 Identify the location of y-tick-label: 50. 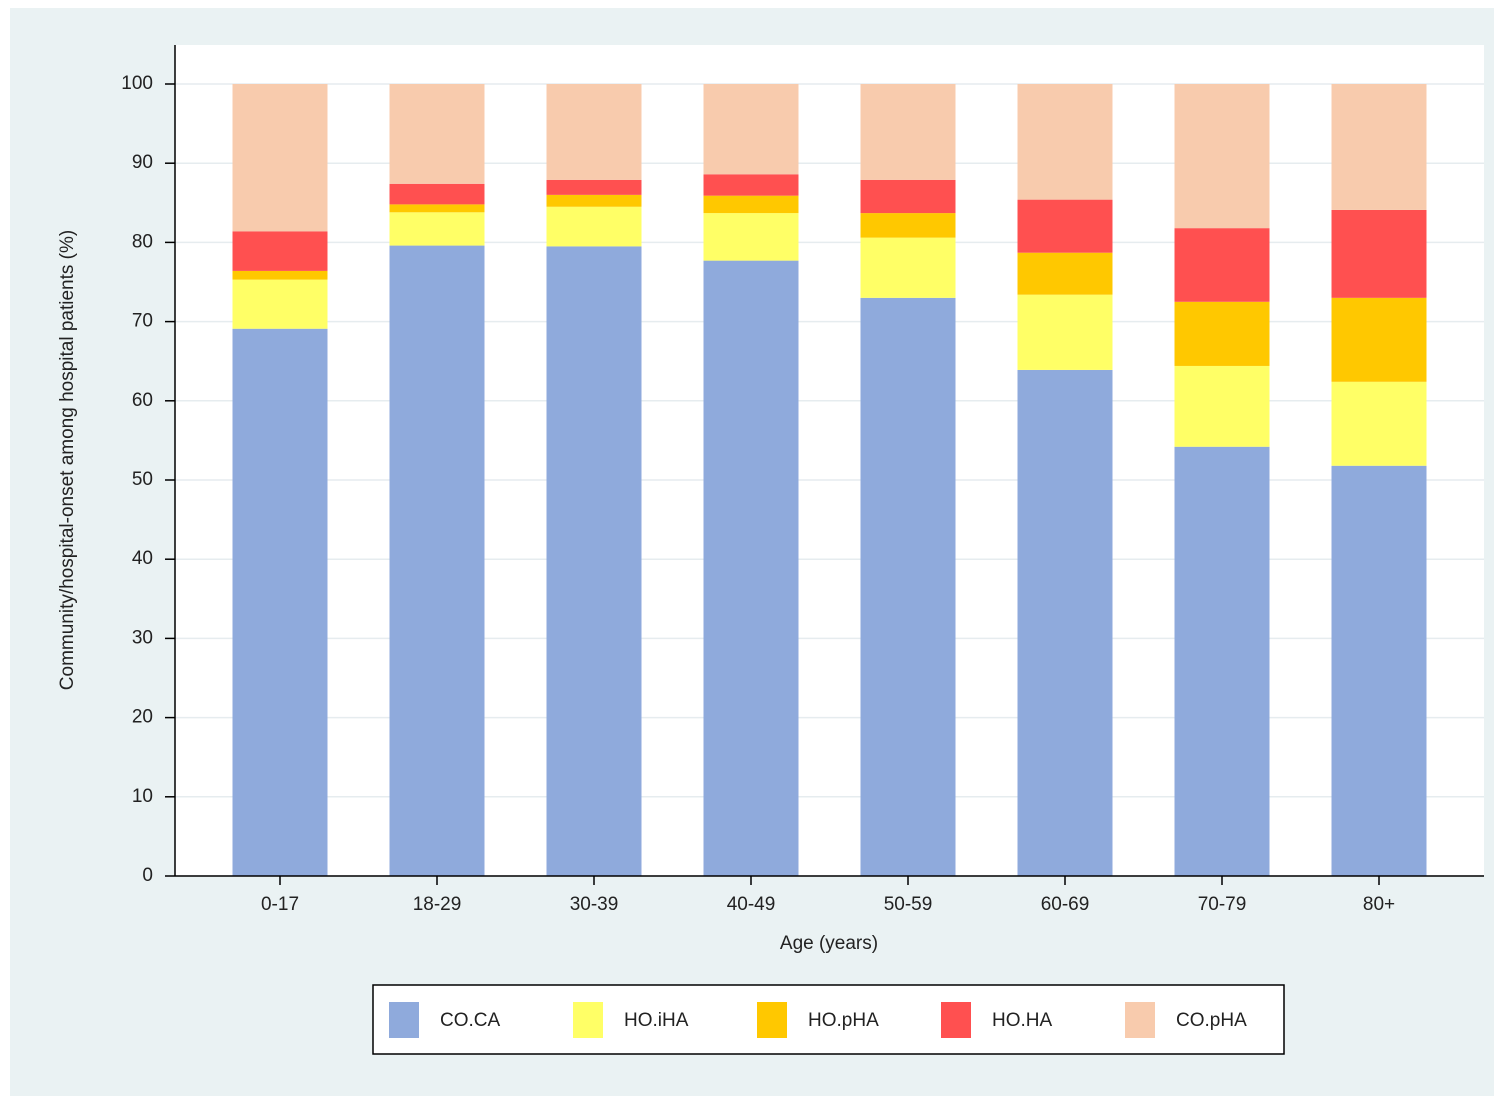
(142, 479).